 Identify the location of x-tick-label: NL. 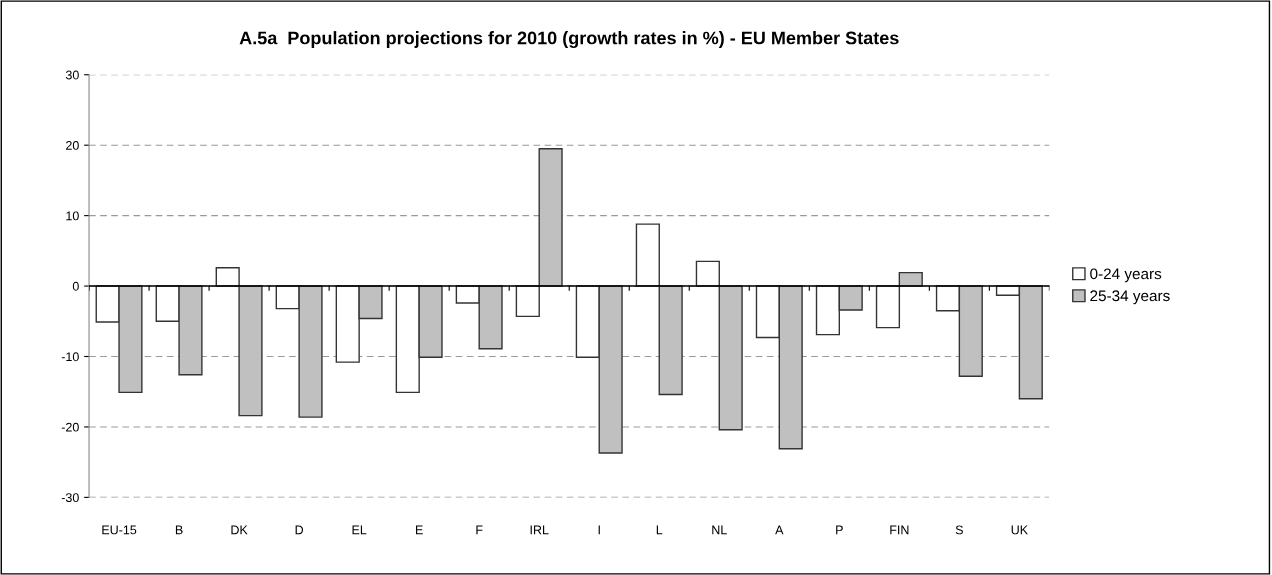
(719, 530).